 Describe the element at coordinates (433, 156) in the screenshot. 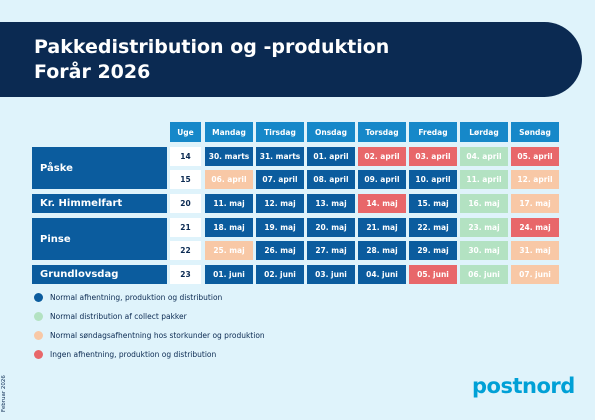

I see `date-cell: 03. april` at that location.